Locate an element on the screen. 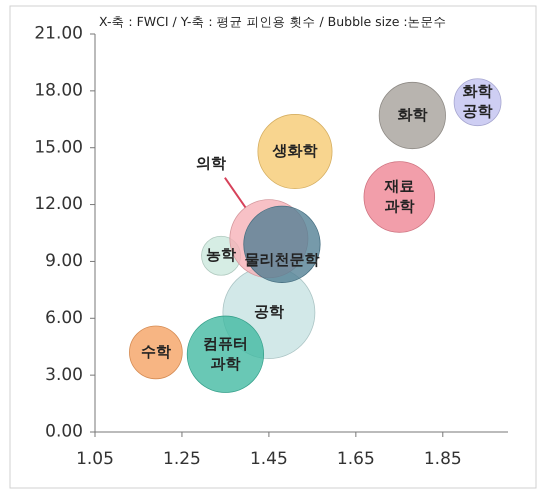  y-tick-label: 9.00 is located at coordinates (64, 261).